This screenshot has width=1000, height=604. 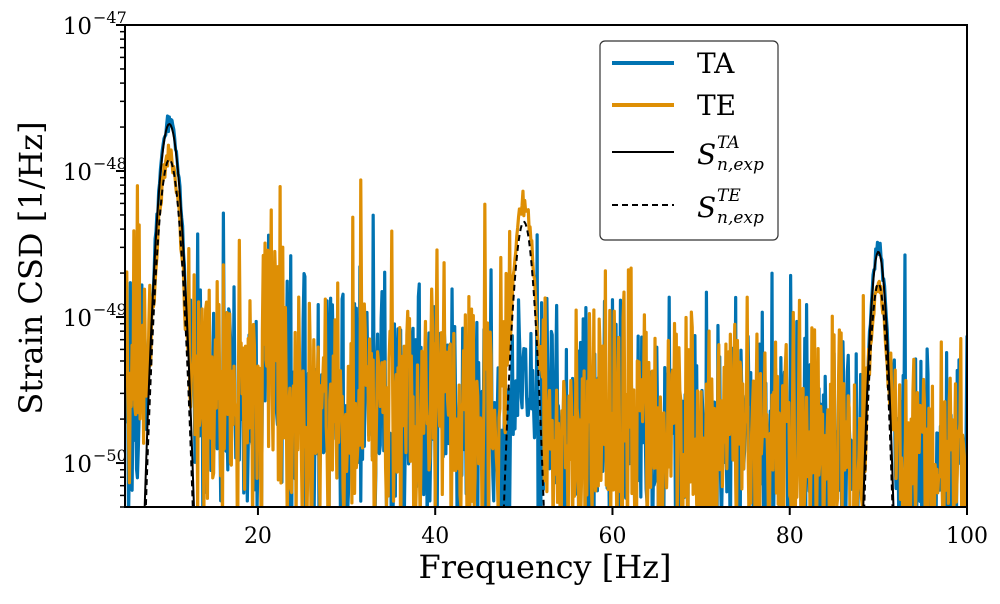 I want to click on legend-label-sup: TA, so click(x=728, y=143).